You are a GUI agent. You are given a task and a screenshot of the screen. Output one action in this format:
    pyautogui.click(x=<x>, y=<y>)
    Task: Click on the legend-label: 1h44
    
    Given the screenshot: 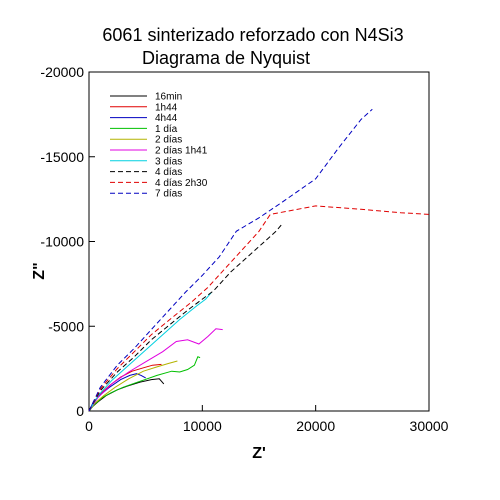 What is the action you would take?
    pyautogui.click(x=166, y=107)
    